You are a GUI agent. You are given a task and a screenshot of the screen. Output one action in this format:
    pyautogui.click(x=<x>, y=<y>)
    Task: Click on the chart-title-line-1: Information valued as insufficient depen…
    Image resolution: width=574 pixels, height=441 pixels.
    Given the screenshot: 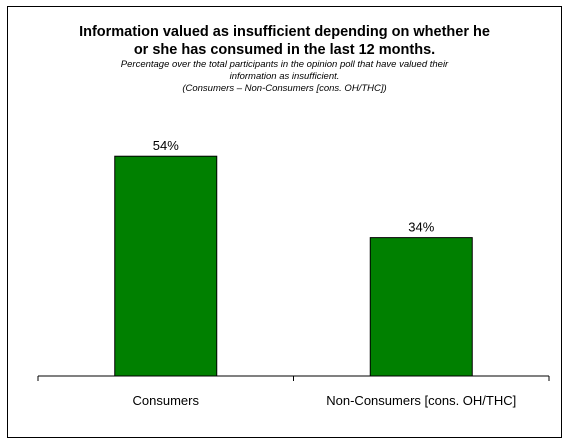 What is the action you would take?
    pyautogui.click(x=284, y=32)
    